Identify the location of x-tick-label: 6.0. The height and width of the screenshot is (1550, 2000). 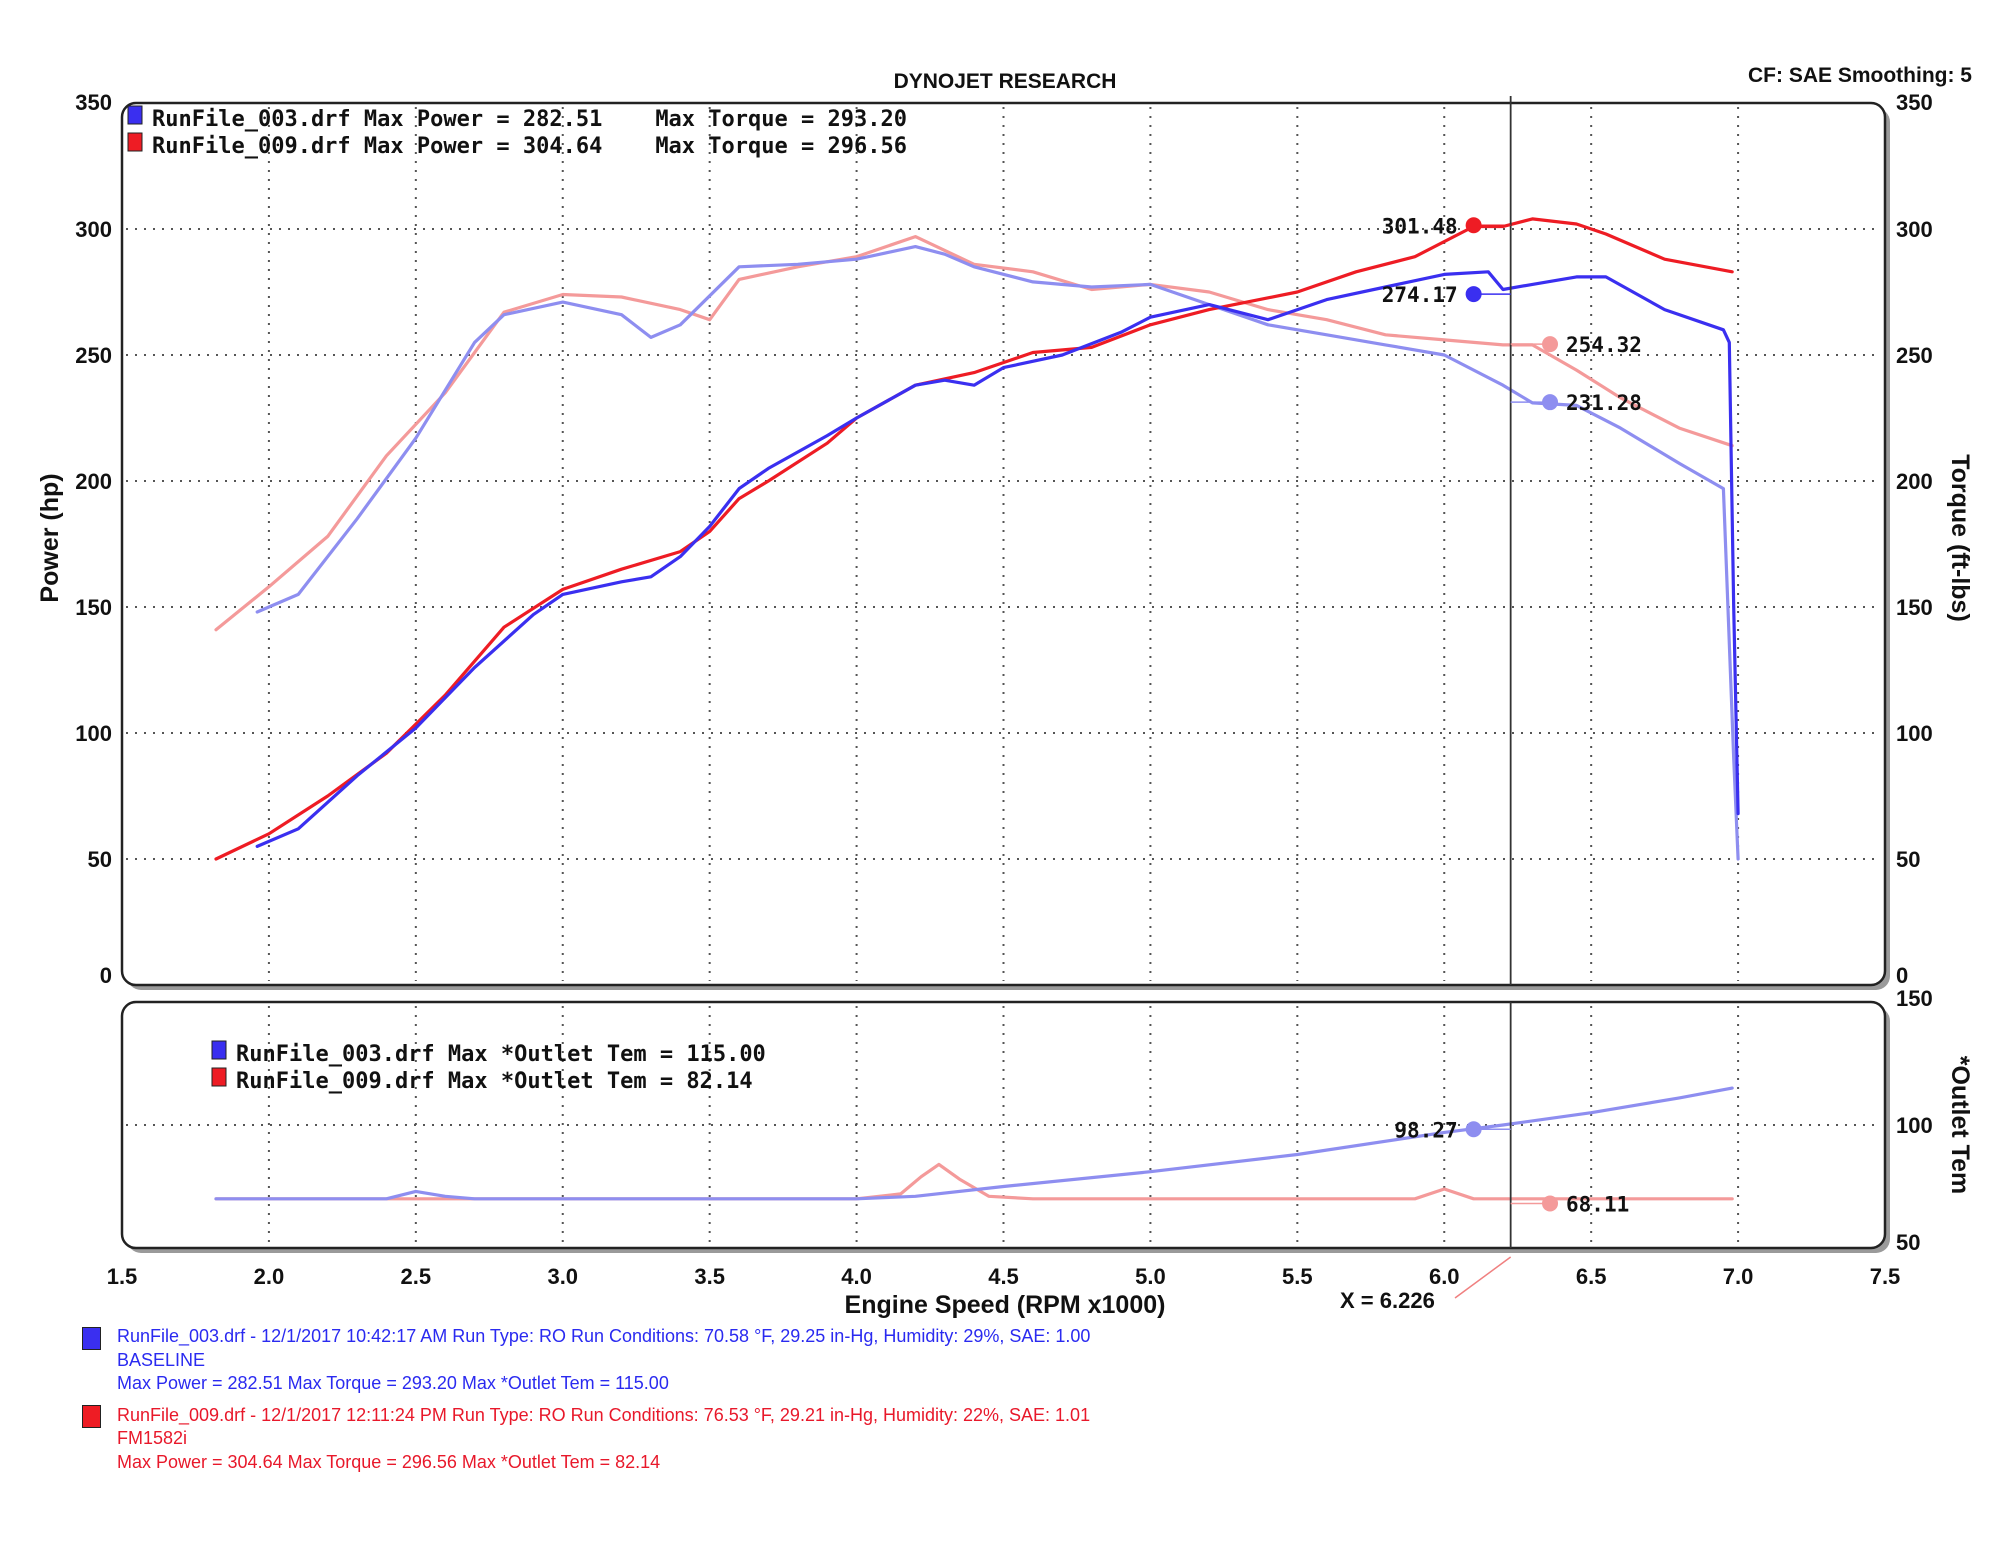
(1444, 1276).